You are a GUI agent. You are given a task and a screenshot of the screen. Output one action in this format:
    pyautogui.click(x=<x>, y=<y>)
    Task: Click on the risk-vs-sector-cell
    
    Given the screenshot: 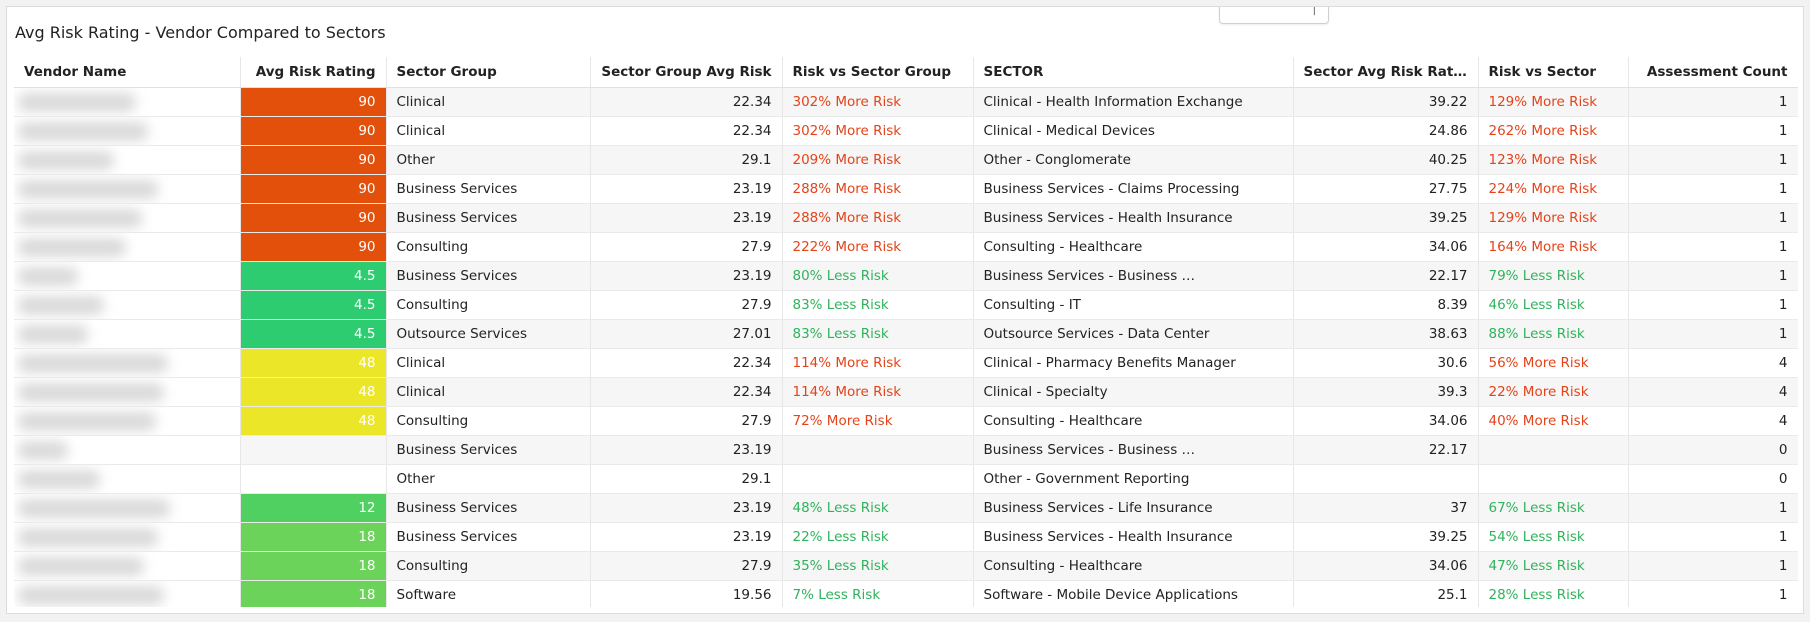 What is the action you would take?
    pyautogui.click(x=1553, y=450)
    